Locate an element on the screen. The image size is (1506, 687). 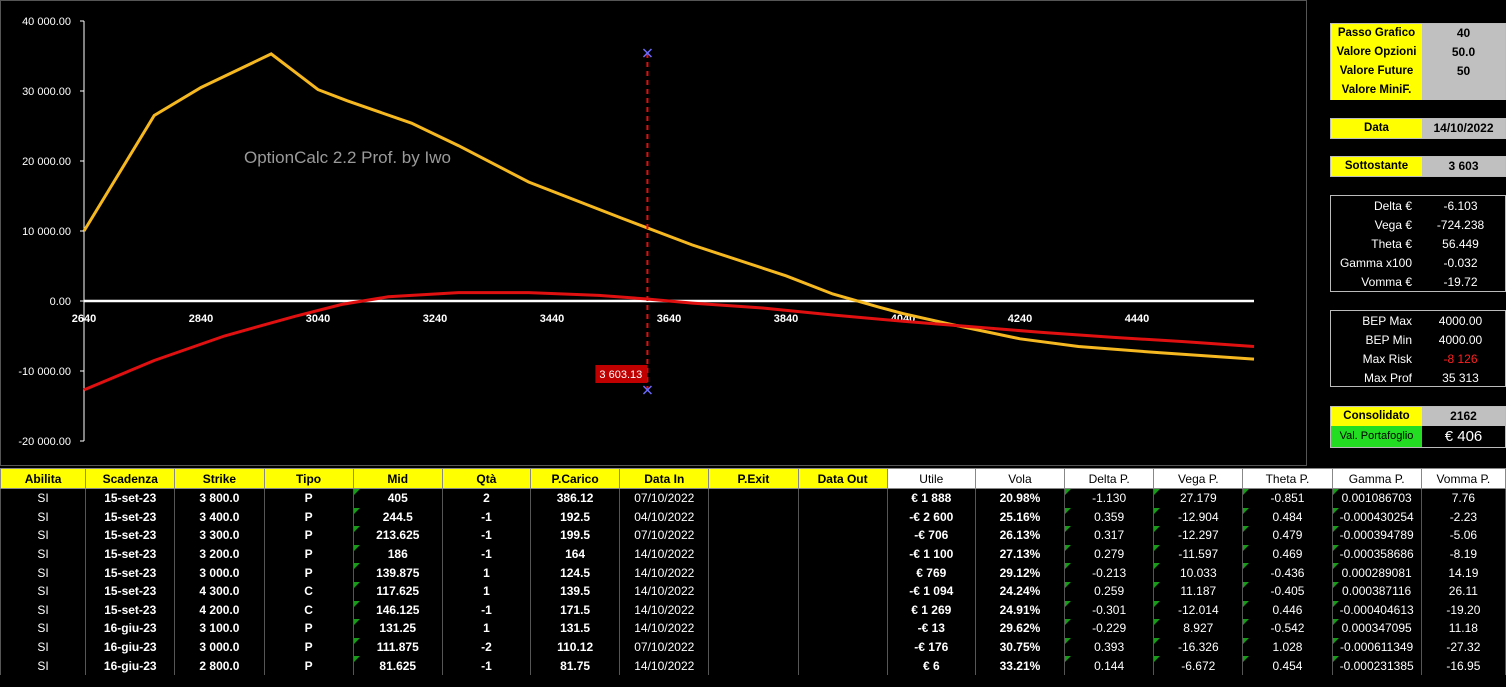
cell-strike: 4 300.0 is located at coordinates (219, 591).